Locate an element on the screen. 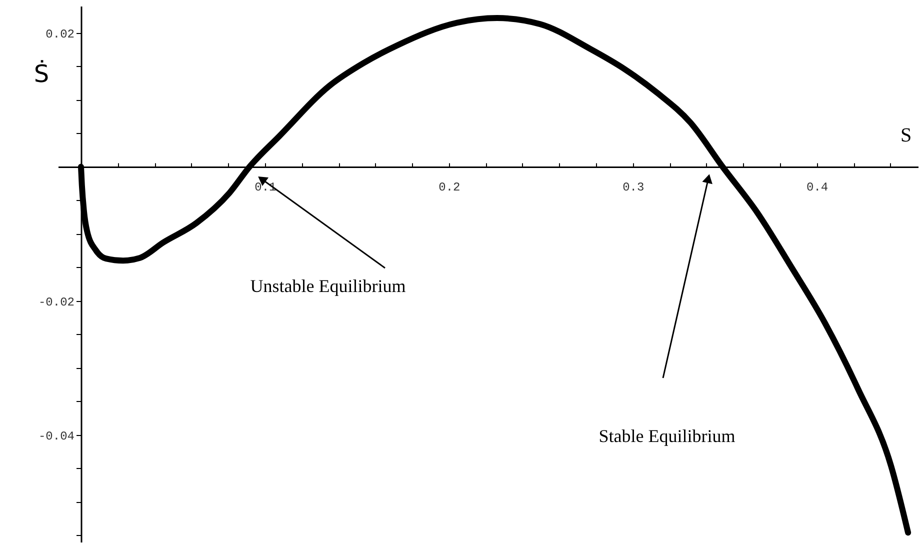 Image resolution: width=922 pixels, height=546 pixels. y-tick-label: -0.02 is located at coordinates (56, 302).